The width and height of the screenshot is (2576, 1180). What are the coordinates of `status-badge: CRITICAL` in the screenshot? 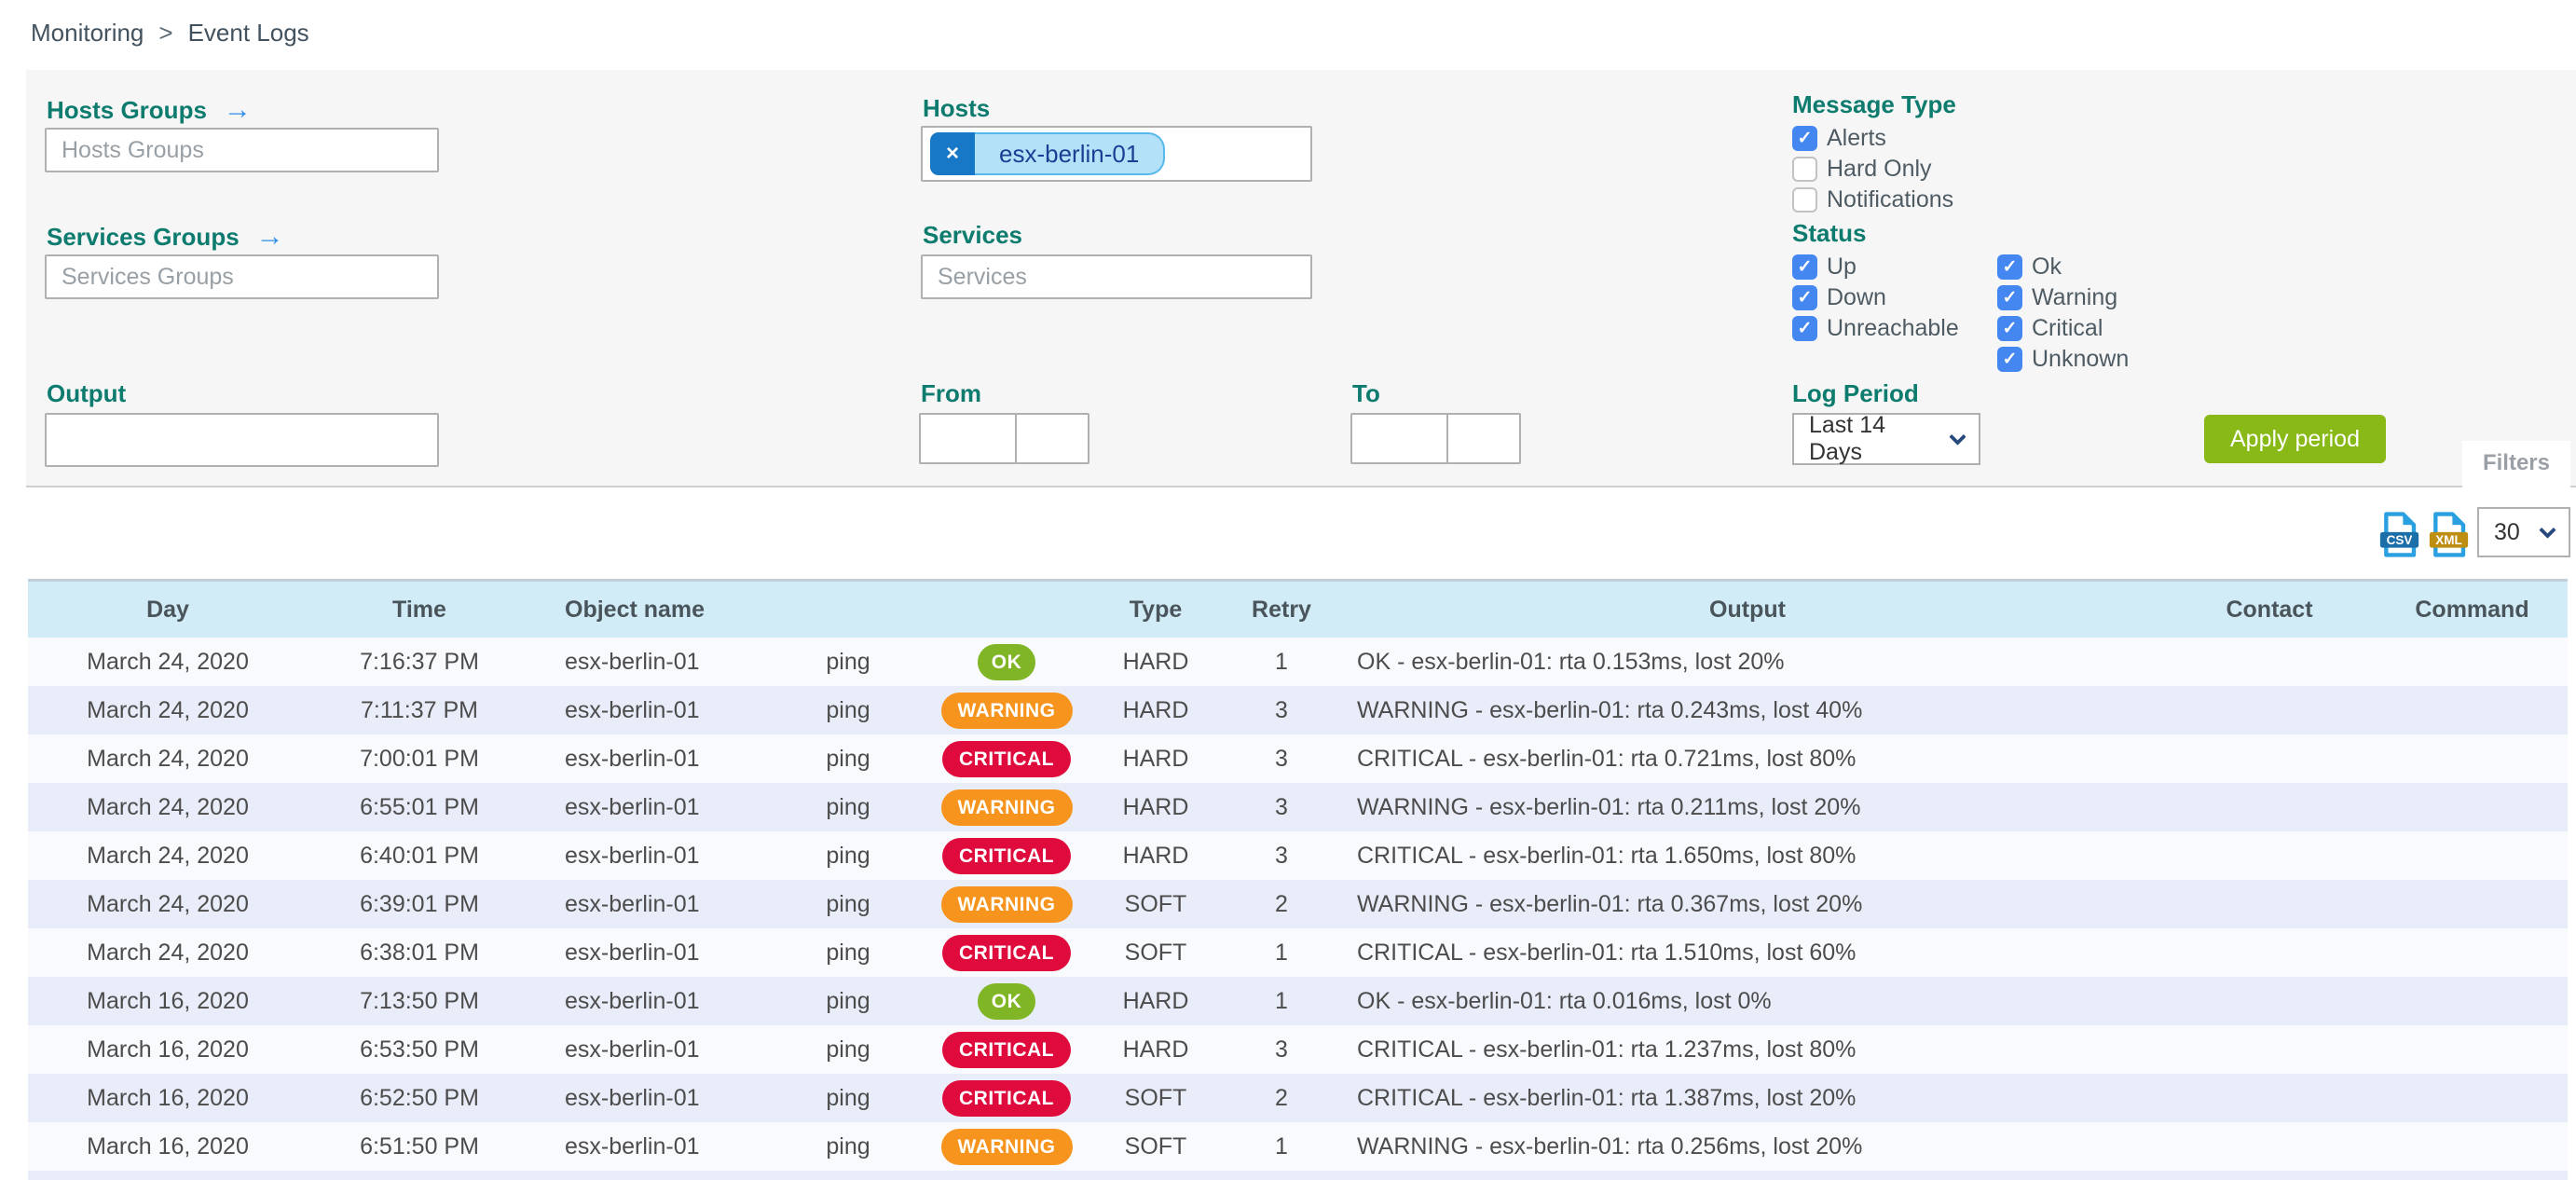 It's located at (1006, 759).